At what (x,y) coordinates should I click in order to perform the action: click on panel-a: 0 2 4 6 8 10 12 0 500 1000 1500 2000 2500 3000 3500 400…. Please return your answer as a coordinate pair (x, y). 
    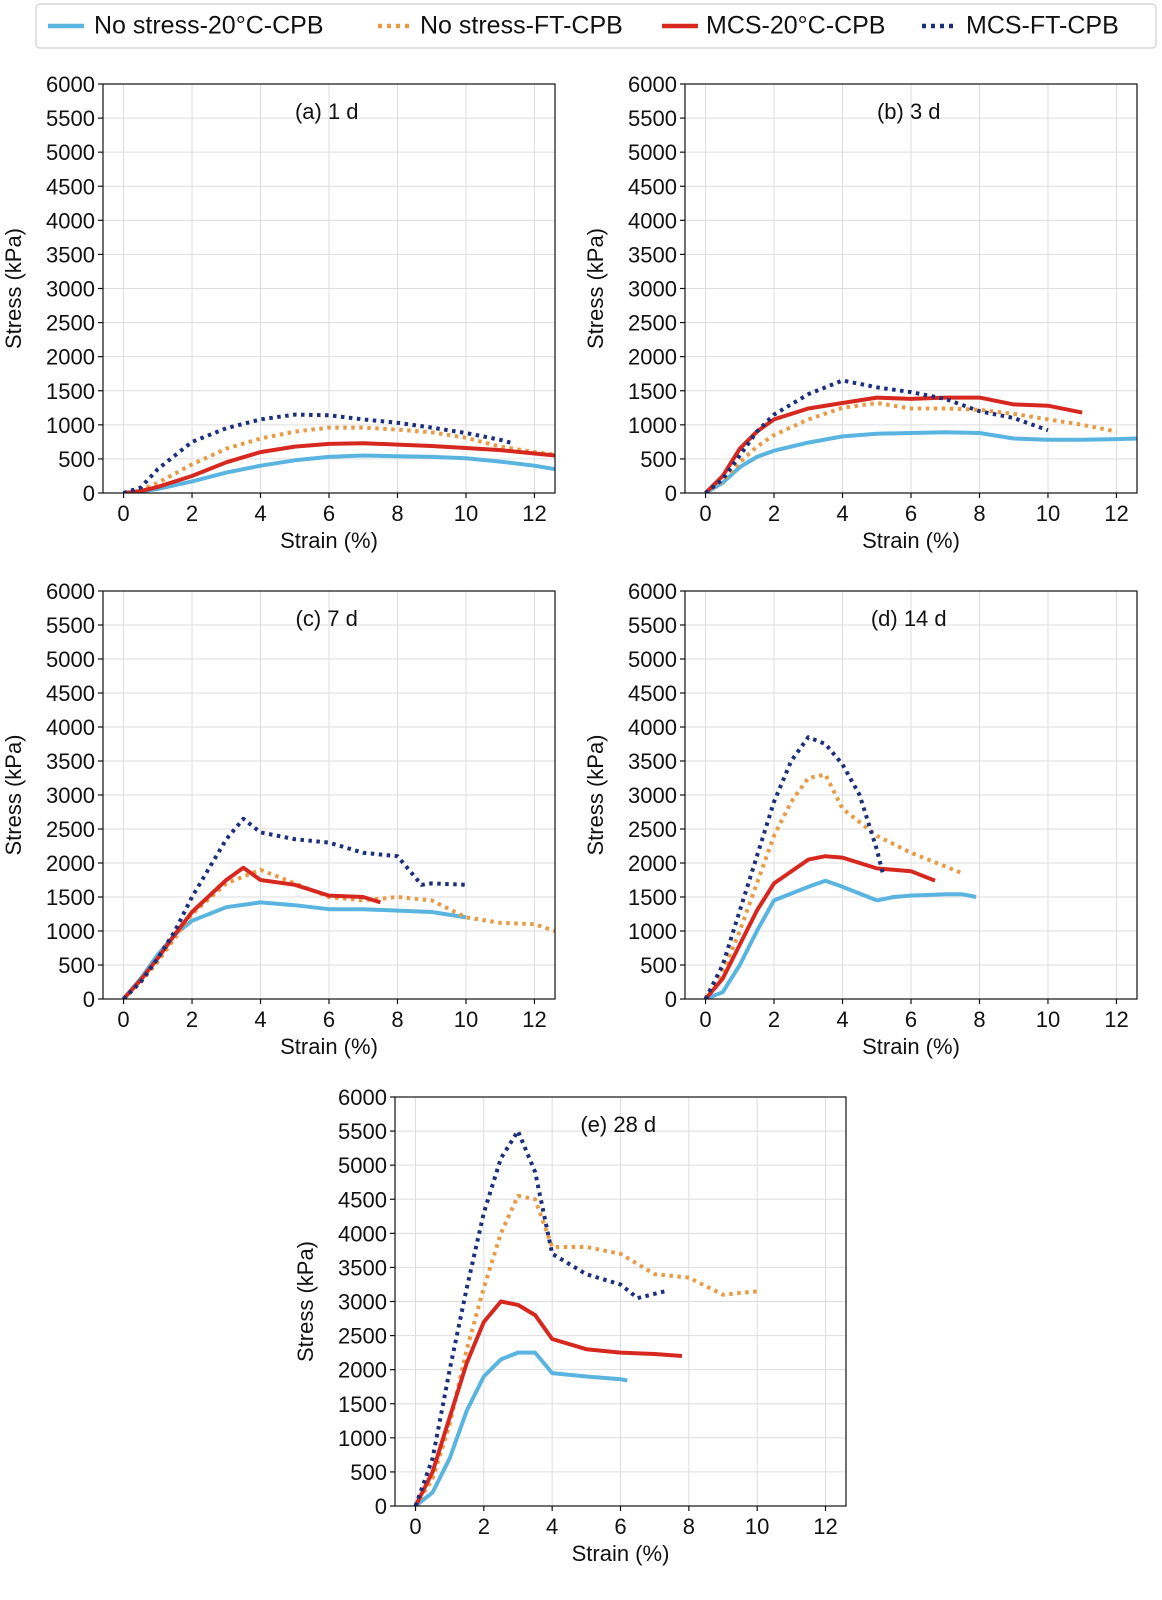
    Looking at the image, I should click on (278, 312).